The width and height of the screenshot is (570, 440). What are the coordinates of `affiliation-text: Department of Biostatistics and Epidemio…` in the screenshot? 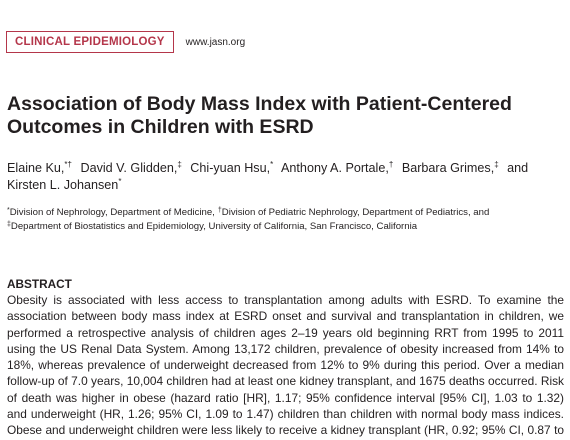 It's located at (214, 226).